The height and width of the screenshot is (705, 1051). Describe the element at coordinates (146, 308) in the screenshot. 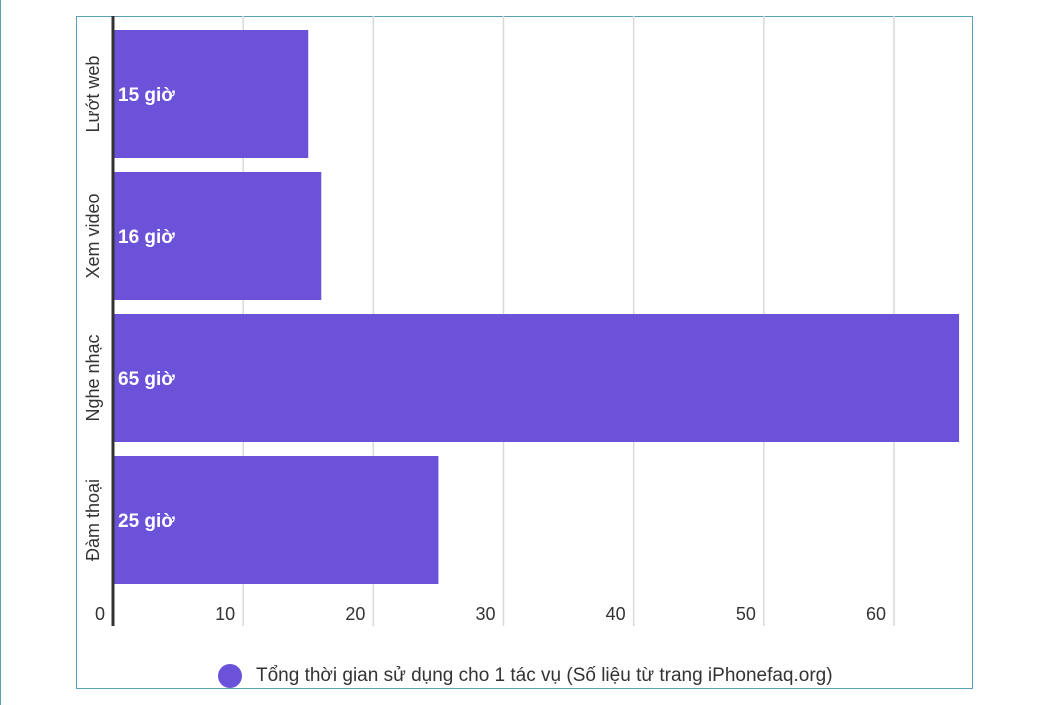

I see `bar-data-labels: 15 giờ 16 giờ 65 giờ 25 giờ` at that location.